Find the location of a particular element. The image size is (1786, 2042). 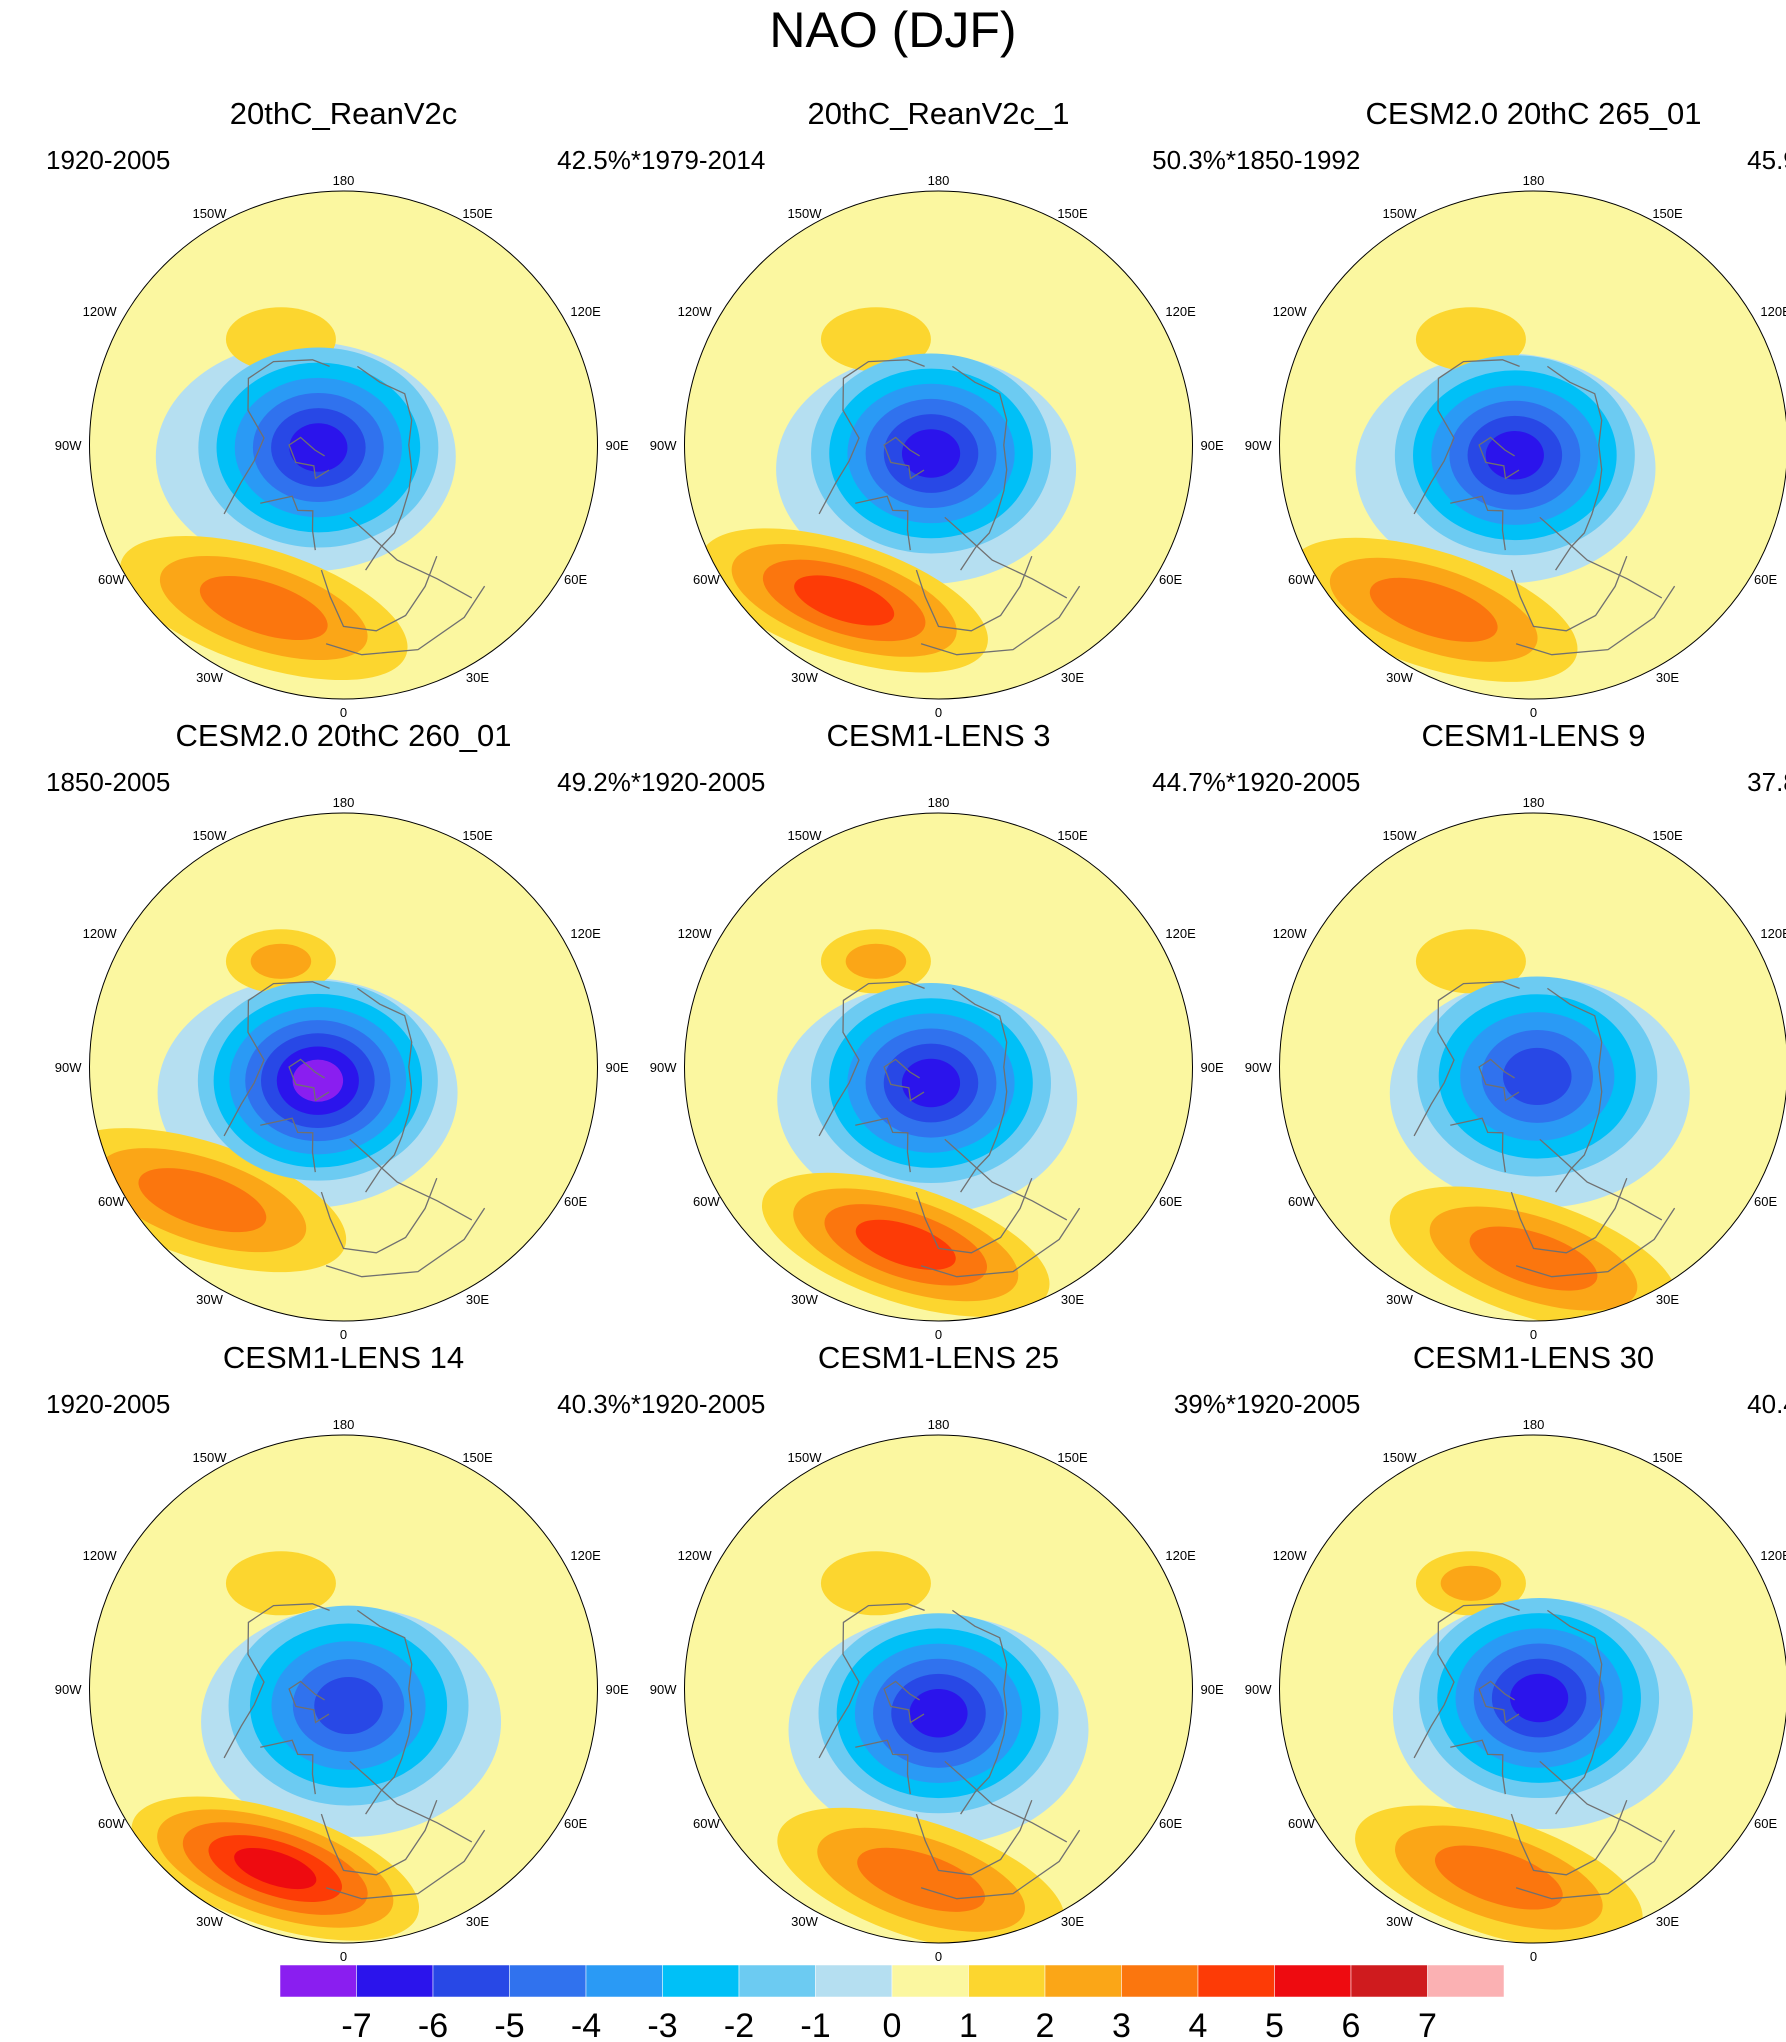

colorbar-tick-label: 6 is located at coordinates (1351, 2024).